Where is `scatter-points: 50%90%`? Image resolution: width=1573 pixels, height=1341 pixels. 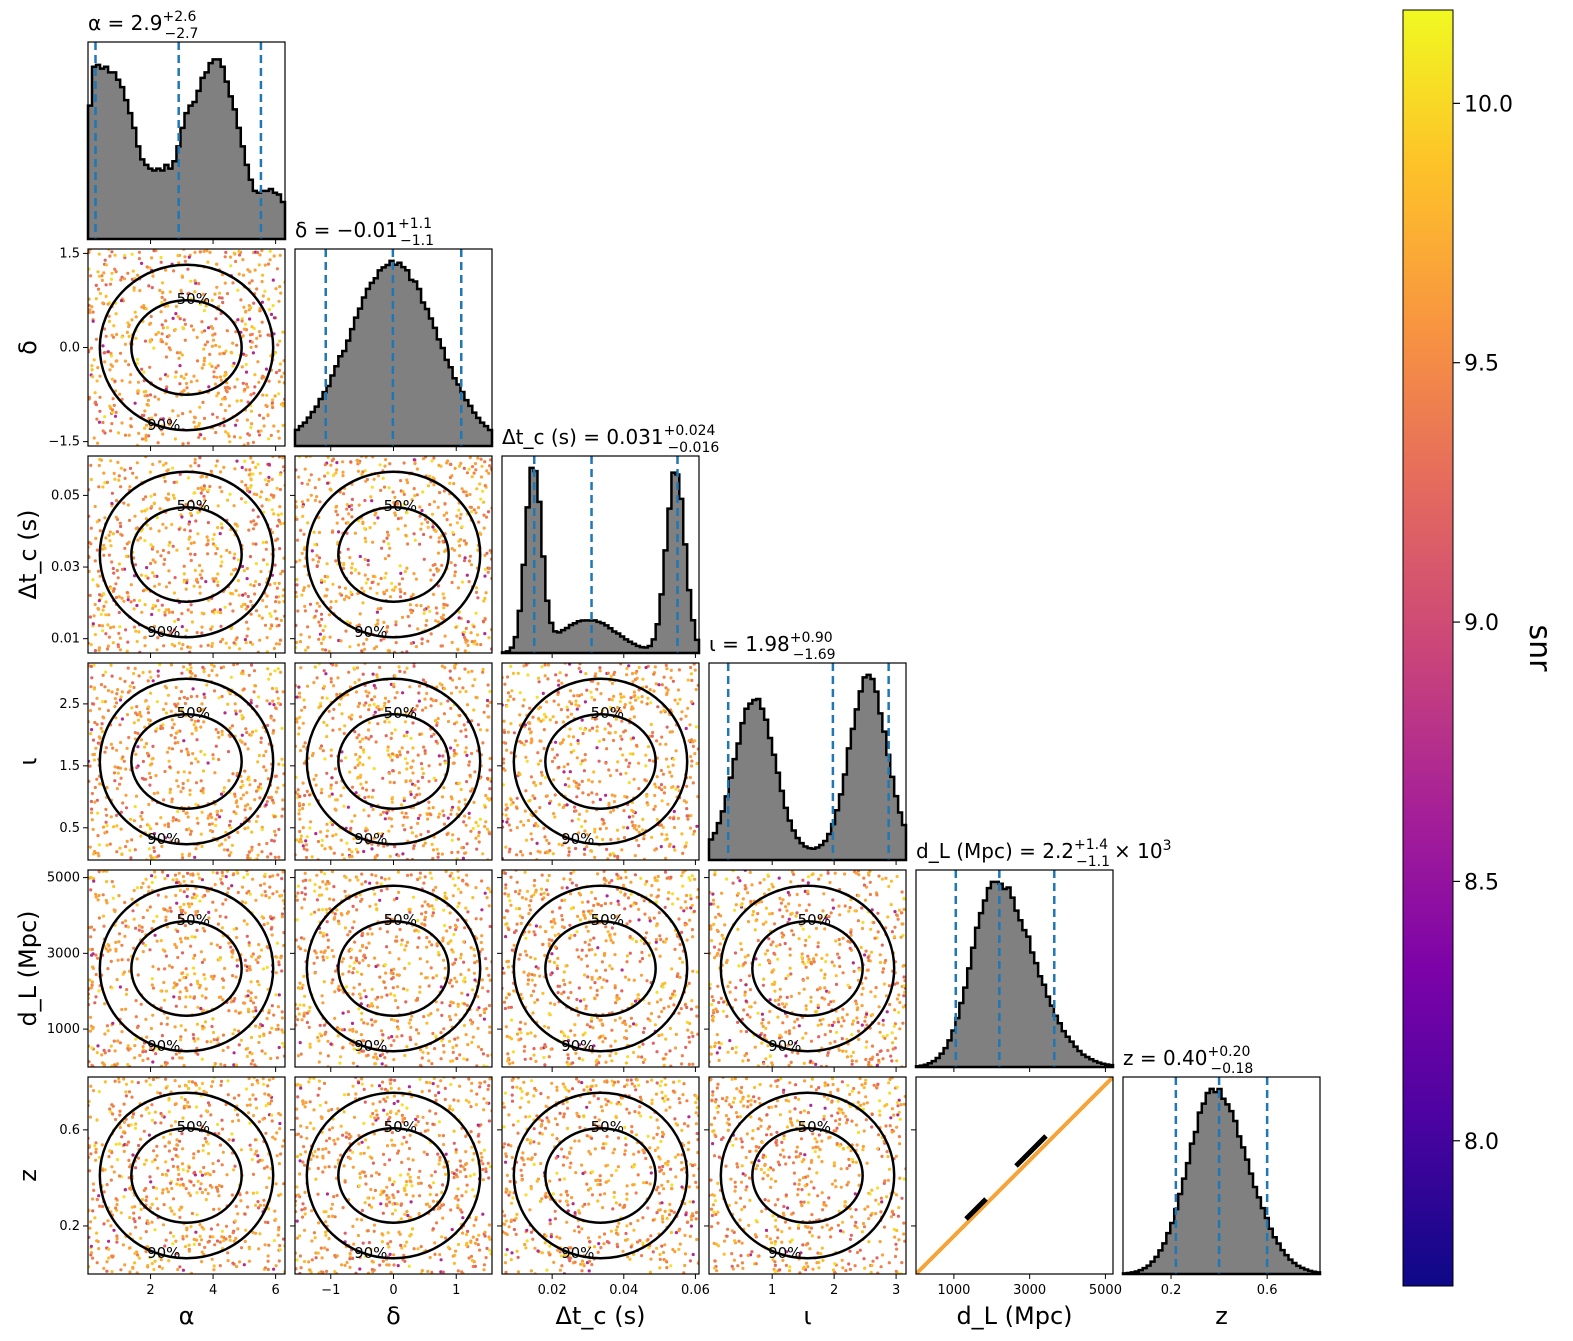
scatter-points: 50%90% is located at coordinates (393, 554).